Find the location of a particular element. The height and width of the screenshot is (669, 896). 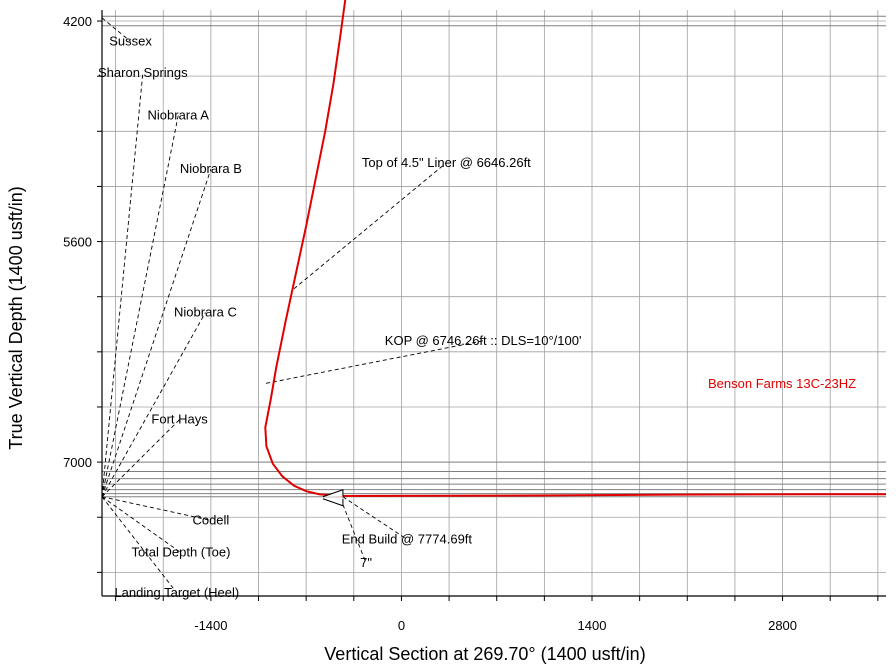

annotation-label: Sussex is located at coordinates (130, 41).